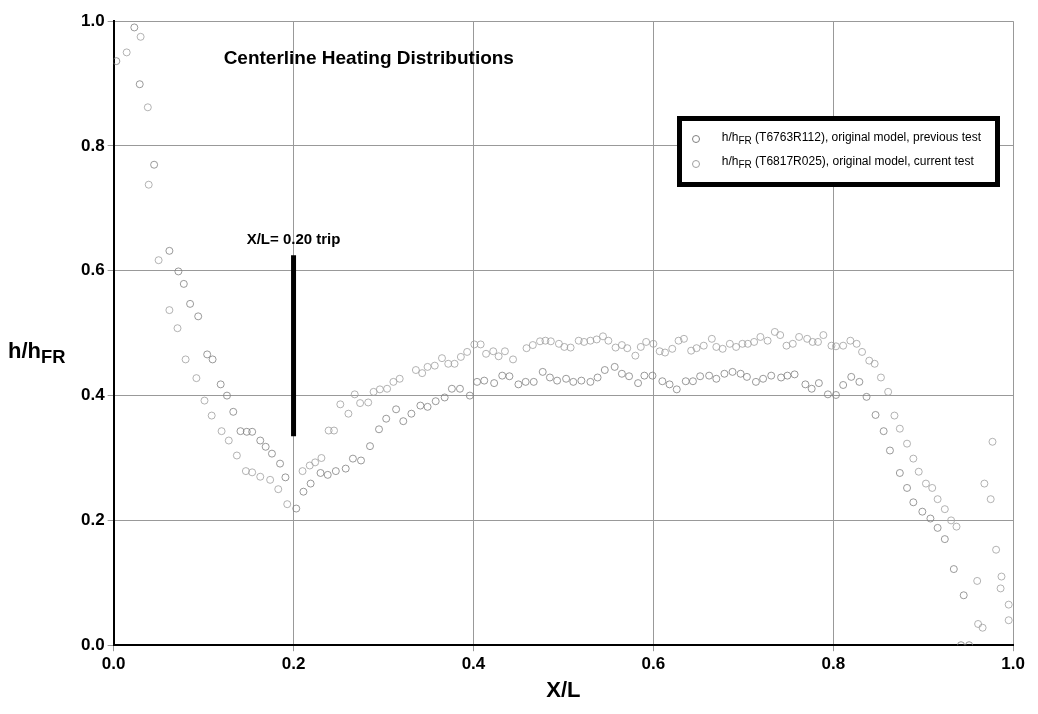  Describe the element at coordinates (37, 353) in the screenshot. I see `y-axis-title: h/h$_{FR}$` at that location.